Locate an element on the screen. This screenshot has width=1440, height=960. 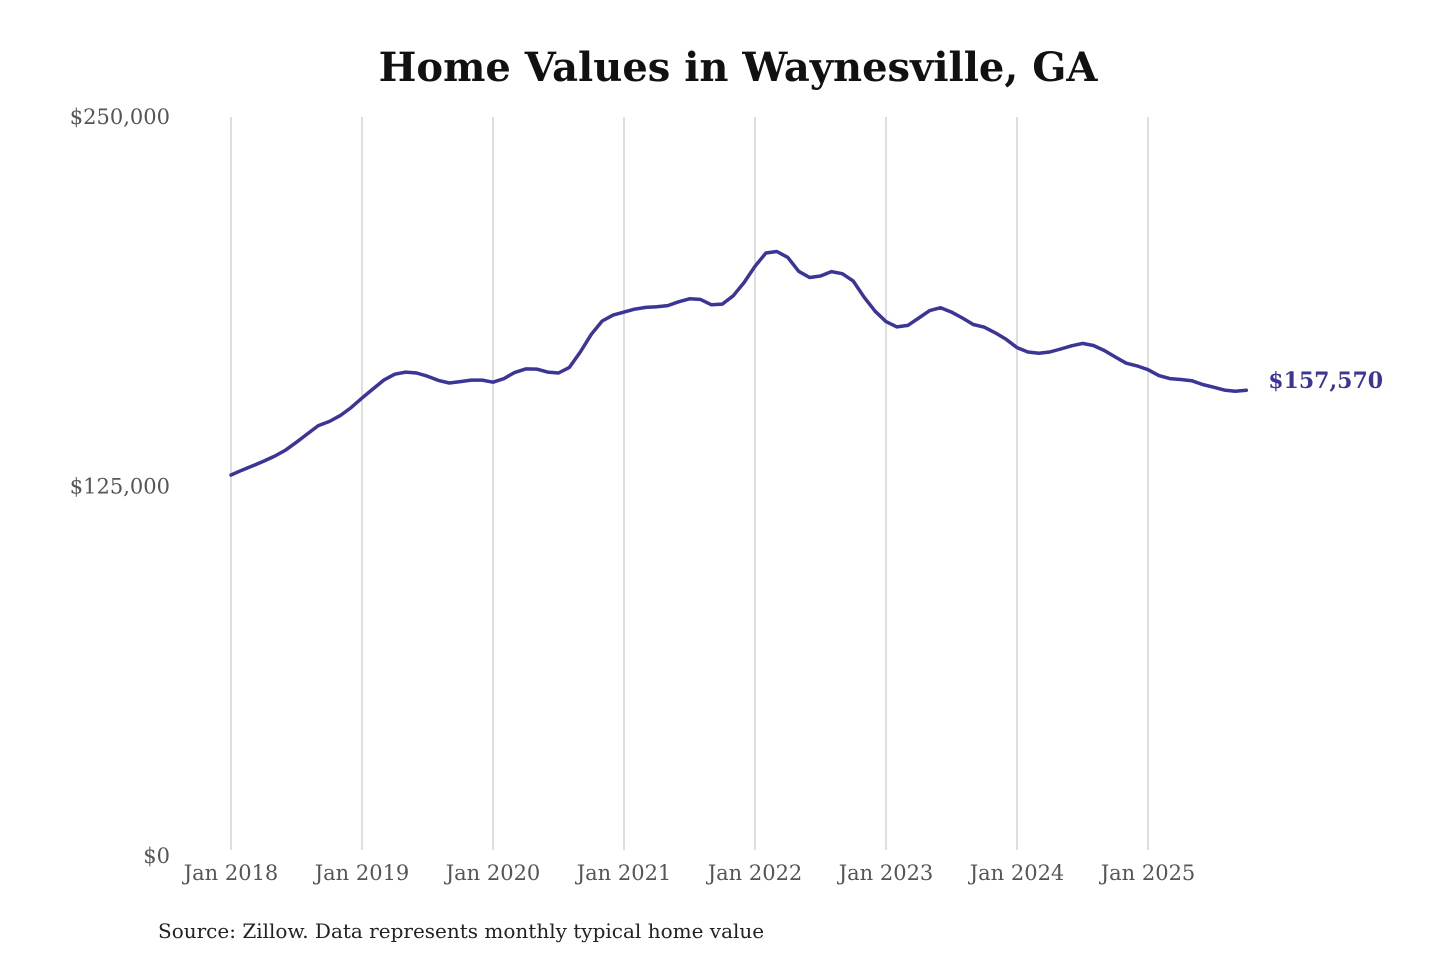
x-tick-label: Jan 2021 is located at coordinates (623, 873).